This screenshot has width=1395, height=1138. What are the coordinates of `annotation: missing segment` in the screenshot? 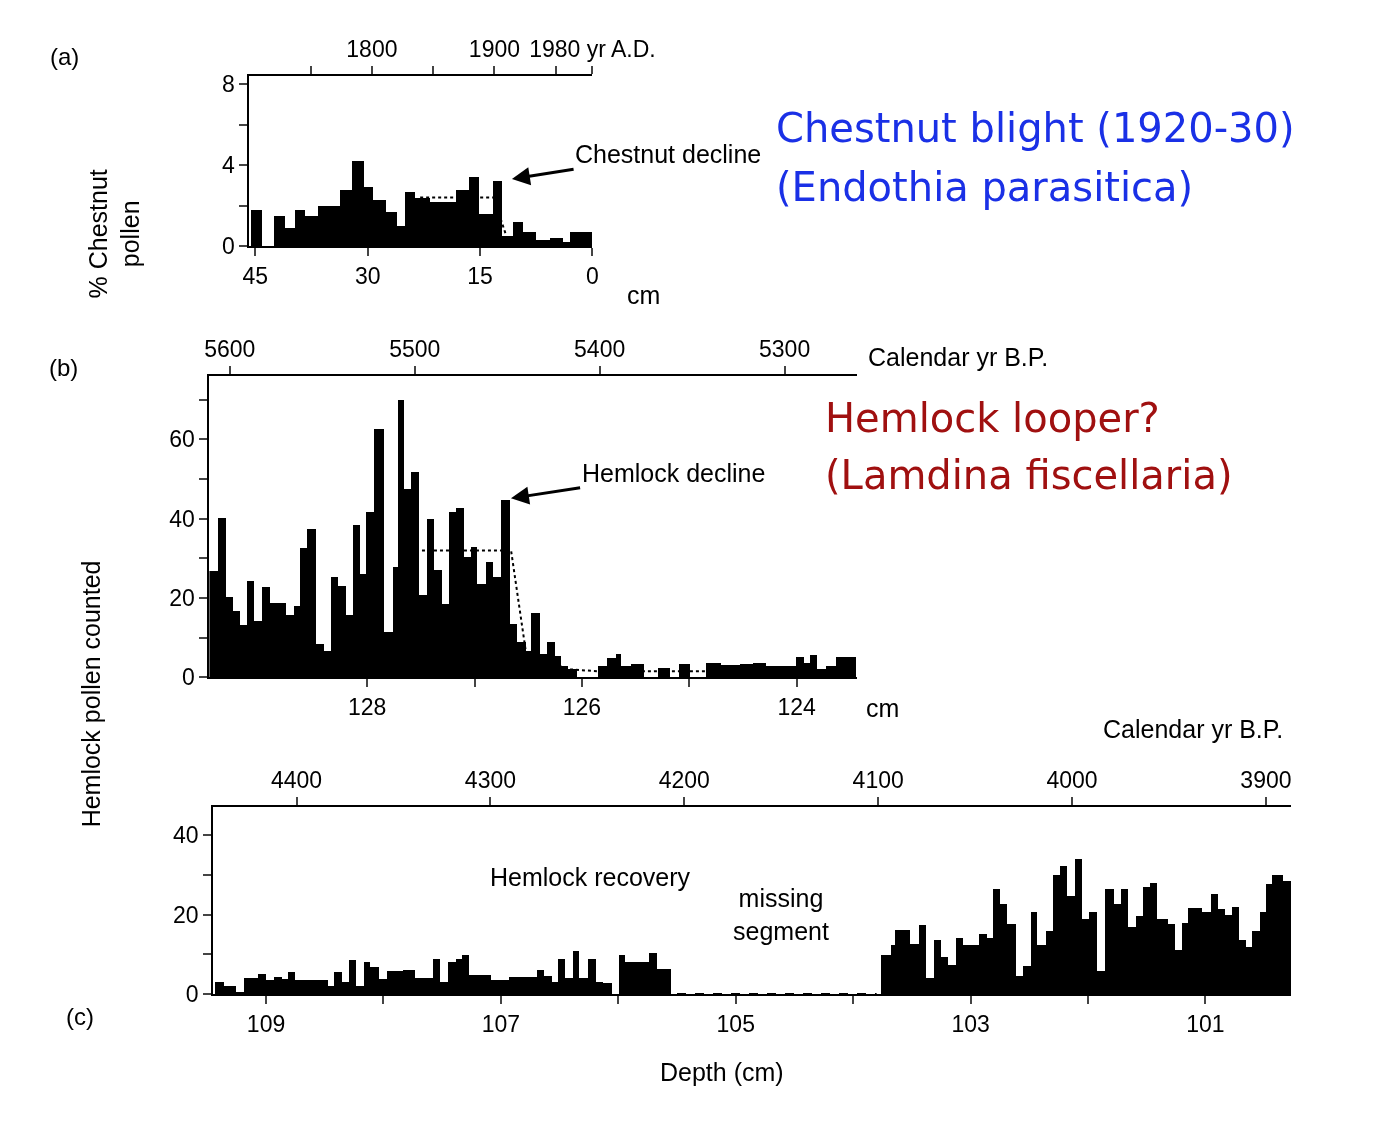 It's located at (781, 914).